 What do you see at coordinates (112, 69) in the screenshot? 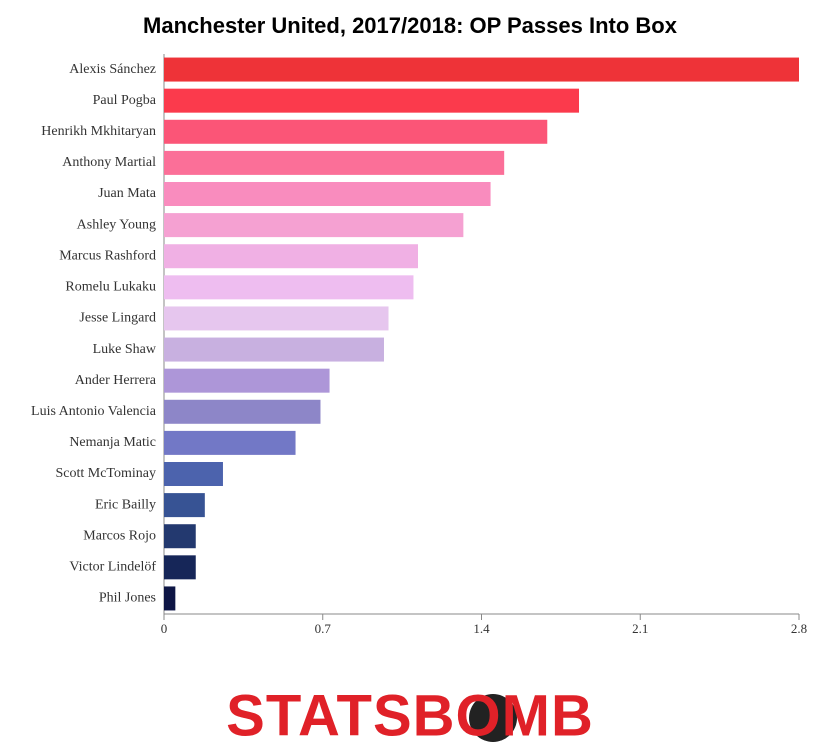
I see `y-tick-label: Alexis Sánchez` at bounding box center [112, 69].